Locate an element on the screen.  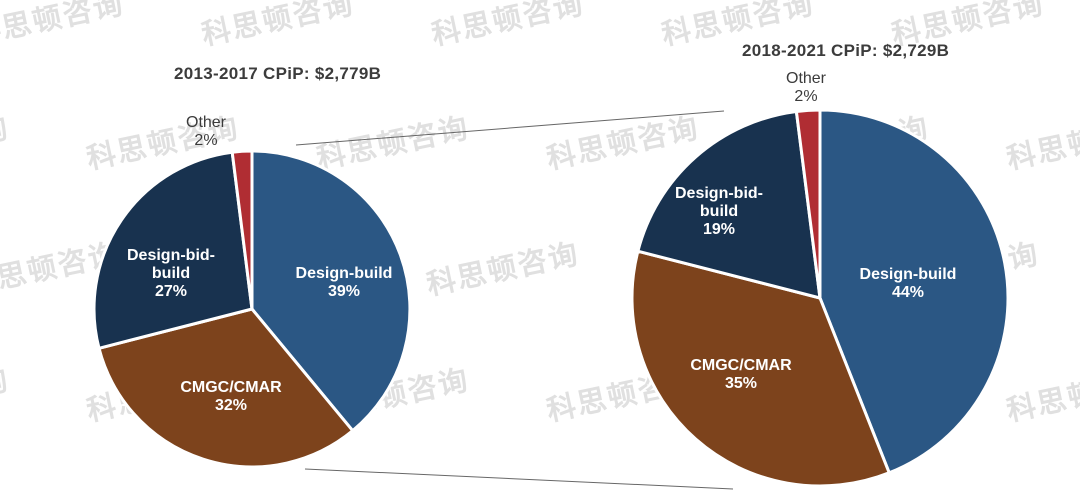
pie-label-line: 27% is located at coordinates (171, 291).